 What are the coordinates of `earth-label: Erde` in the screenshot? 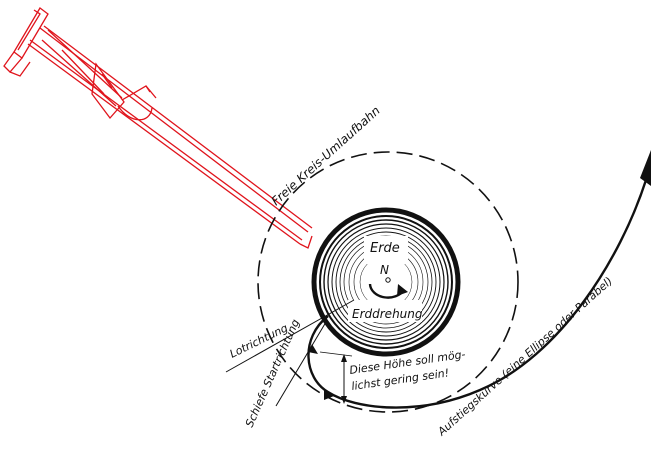 It's located at (385, 248).